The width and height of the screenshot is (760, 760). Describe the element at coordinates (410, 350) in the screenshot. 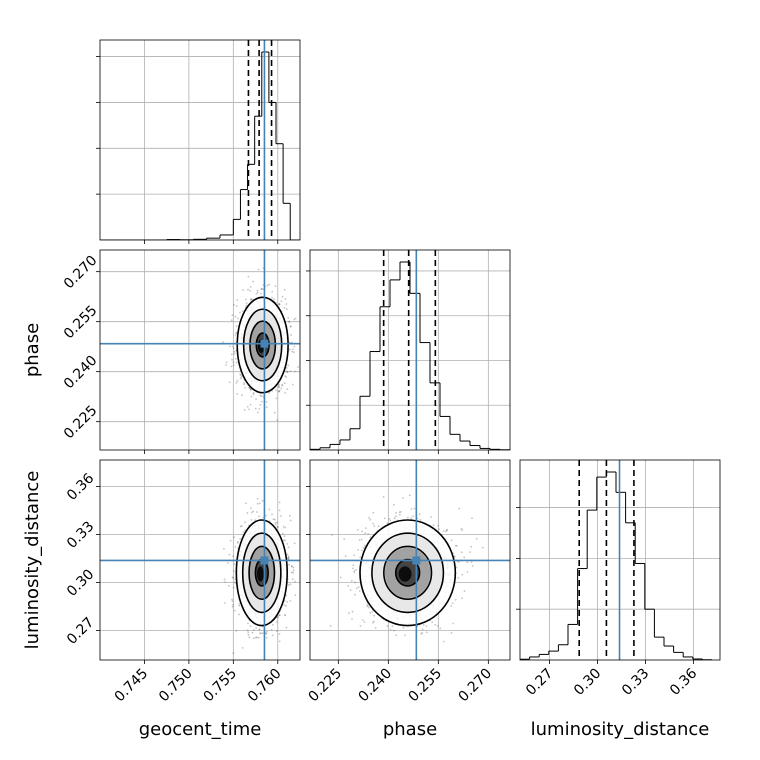

I see `gridlines` at that location.